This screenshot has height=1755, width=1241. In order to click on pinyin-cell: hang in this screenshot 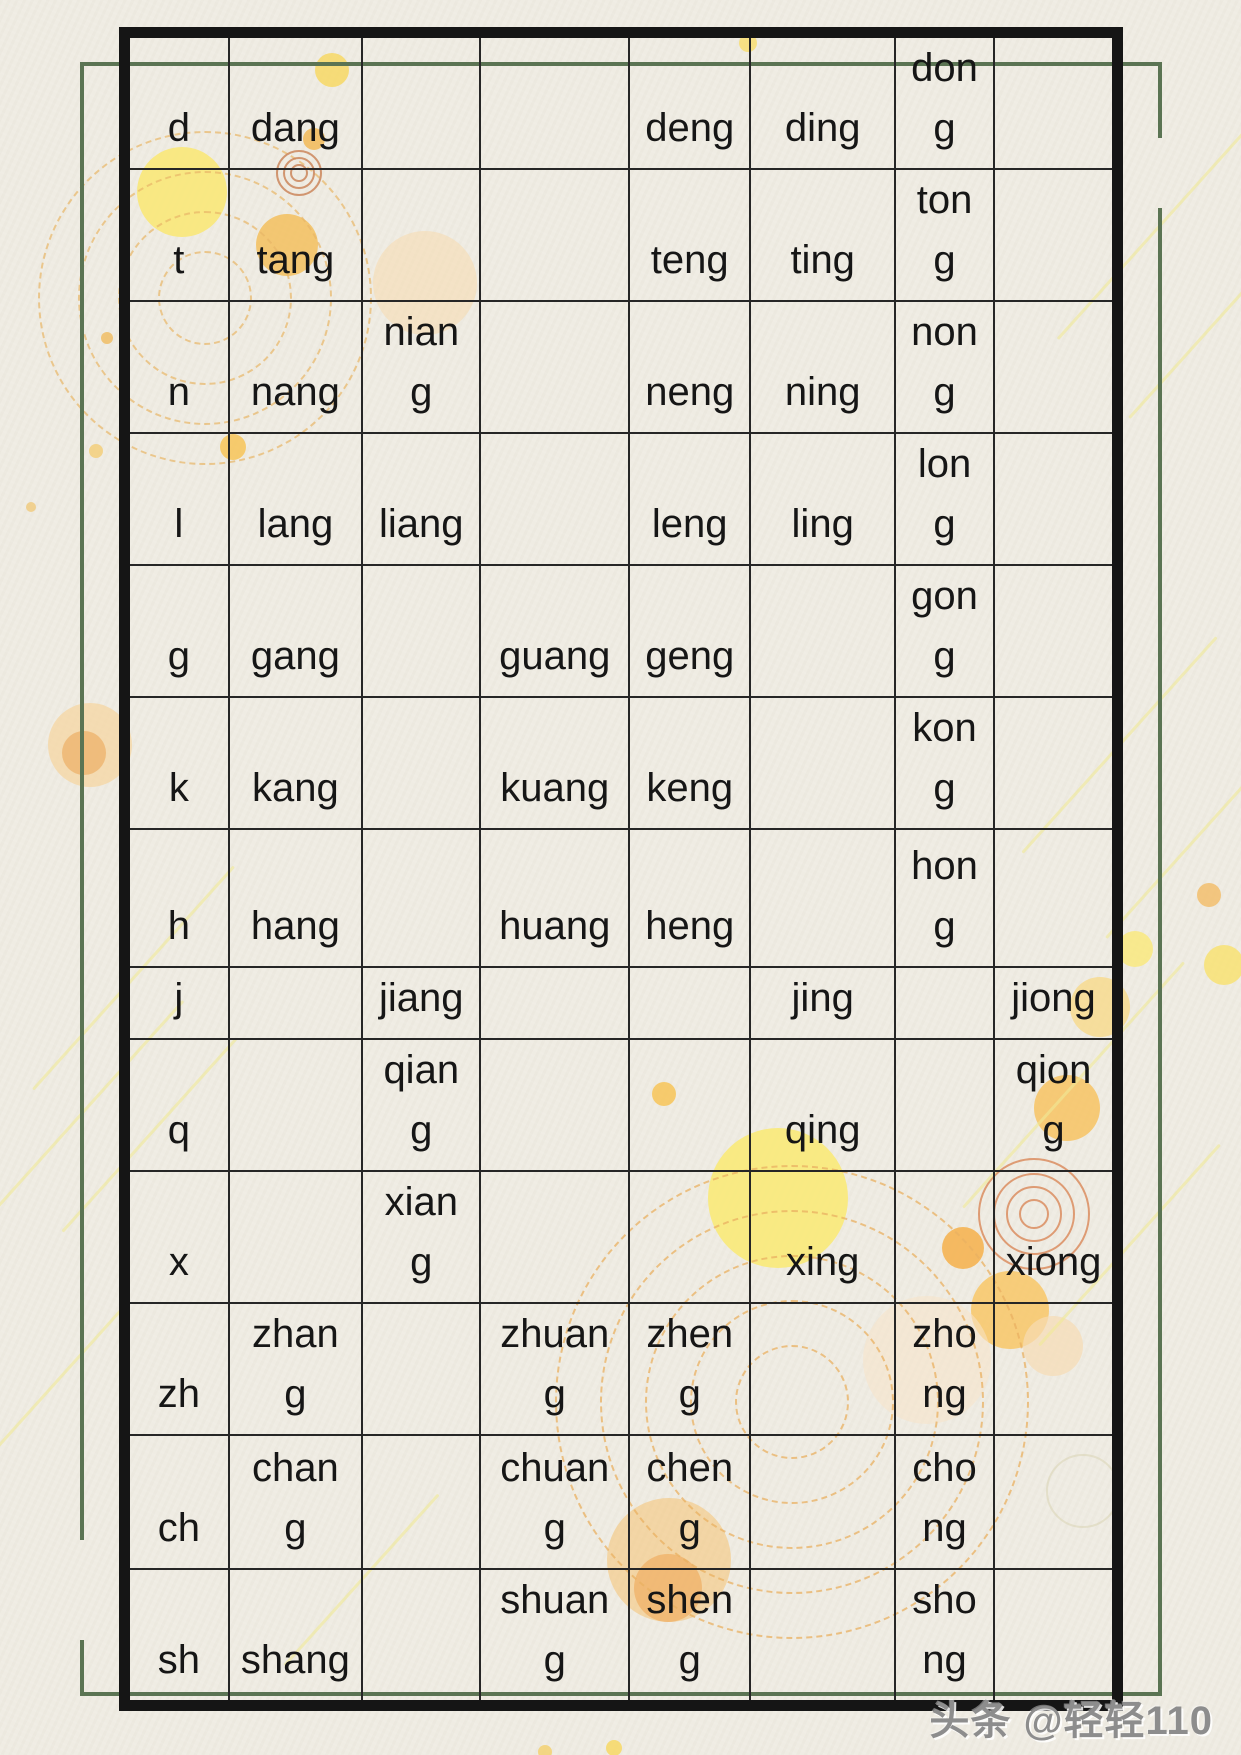, I will do `click(295, 898)`.